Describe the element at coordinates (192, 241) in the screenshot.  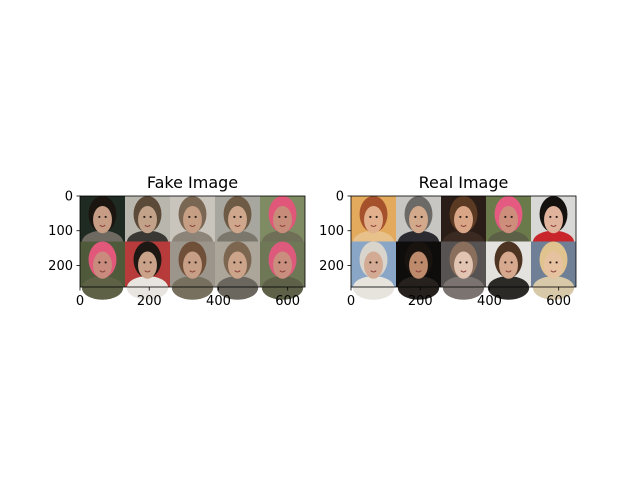
I see `axes-frame` at that location.